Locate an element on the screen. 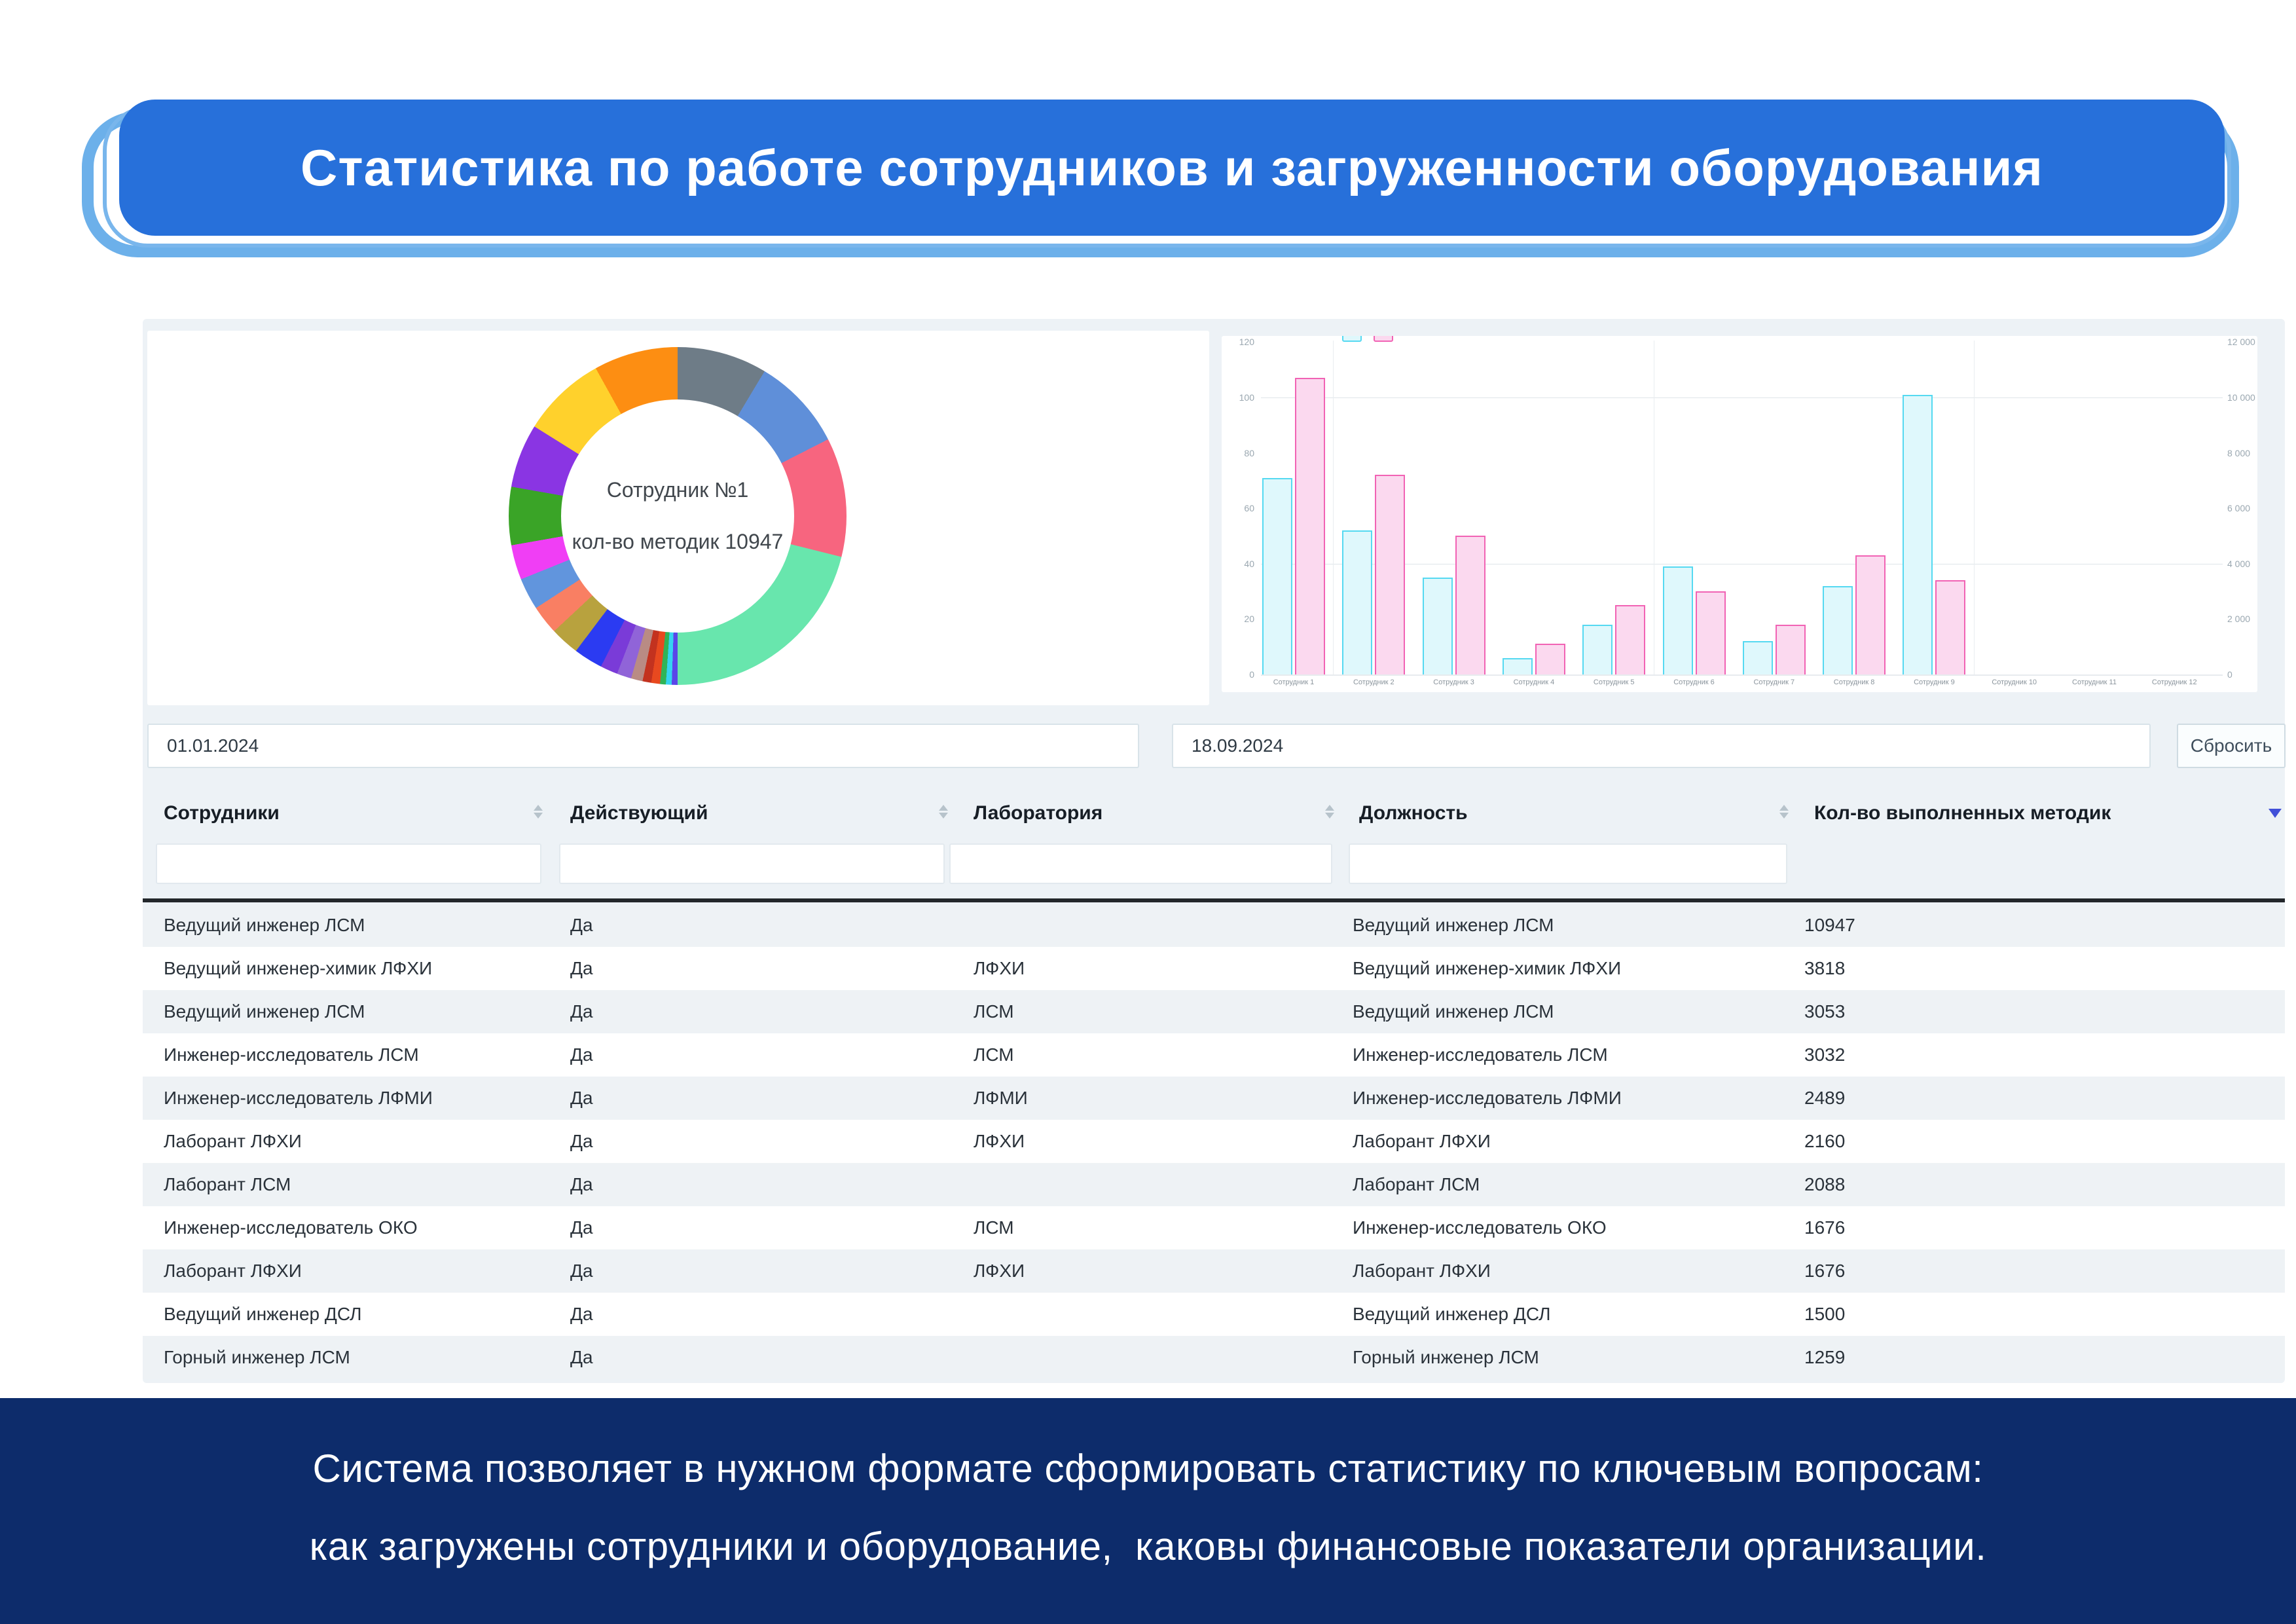 Image resolution: width=2296 pixels, height=1624 pixels. column-header-employees: Сотрудники is located at coordinates (222, 813).